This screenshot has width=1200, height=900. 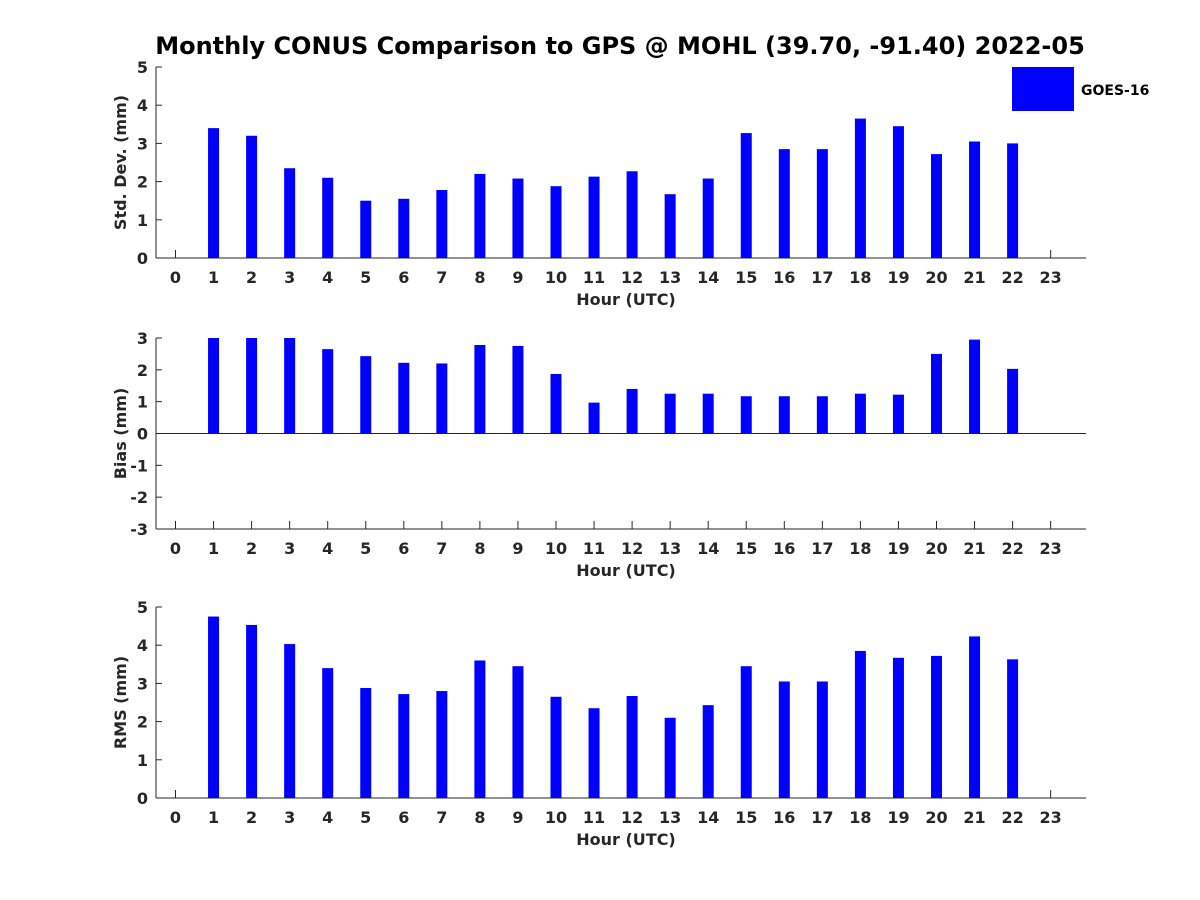 What do you see at coordinates (626, 570) in the screenshot?
I see `x-axis-label: Hour (UTC)` at bounding box center [626, 570].